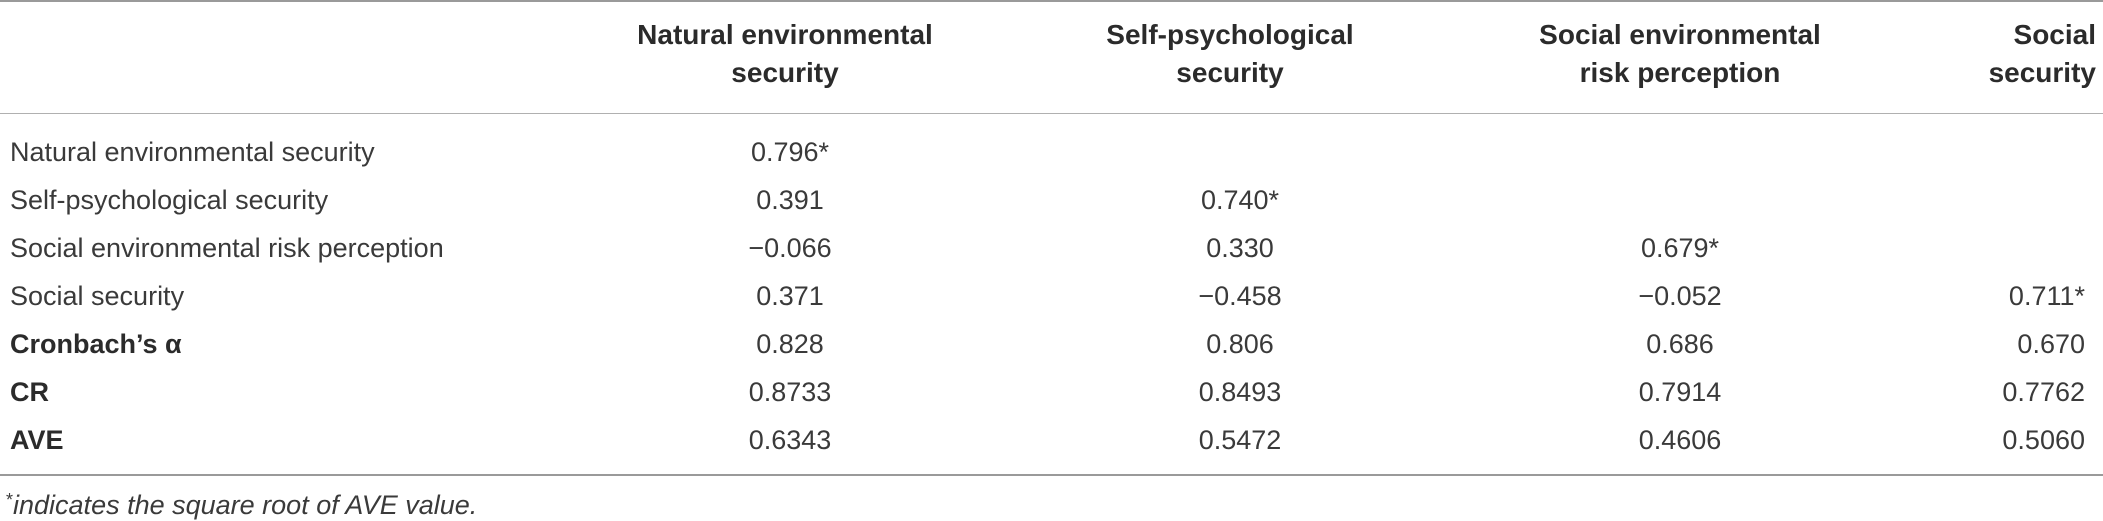 Image resolution: width=2103 pixels, height=521 pixels. What do you see at coordinates (790, 200) in the screenshot?
I see `table-cell: 0.391` at bounding box center [790, 200].